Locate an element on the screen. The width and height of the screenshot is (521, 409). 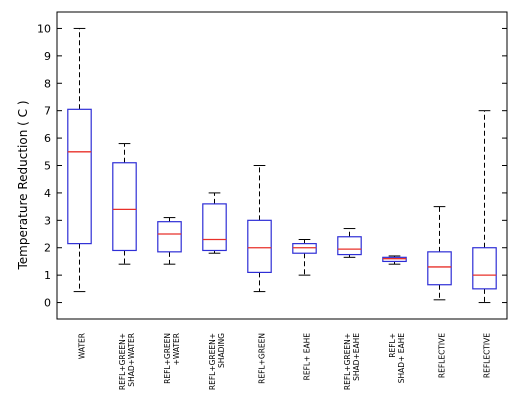
x-category-label-line: REFL+ EAHE is located at coordinates (307, 357).